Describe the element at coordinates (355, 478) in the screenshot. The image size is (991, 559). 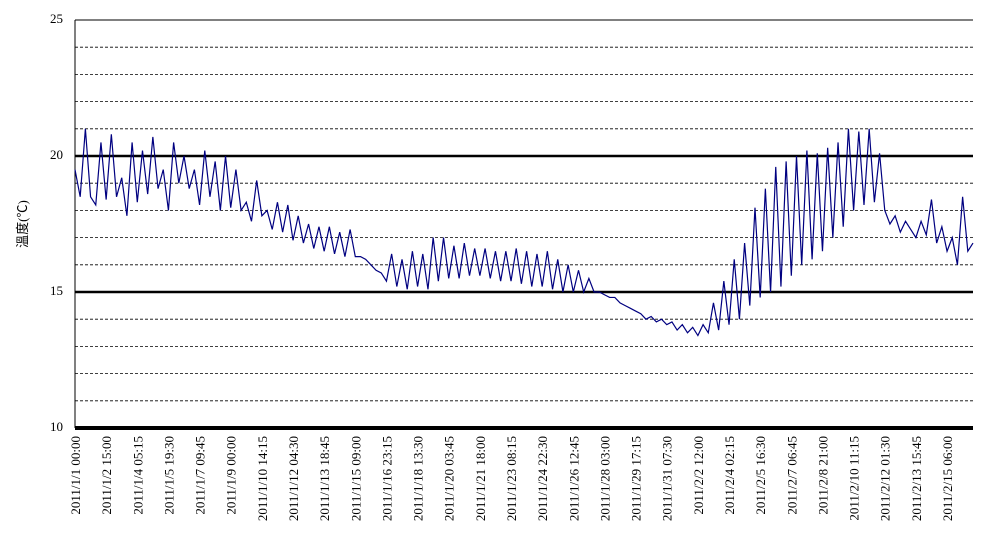
I see `x-tick-label: 2011/1/15 09:00` at that location.